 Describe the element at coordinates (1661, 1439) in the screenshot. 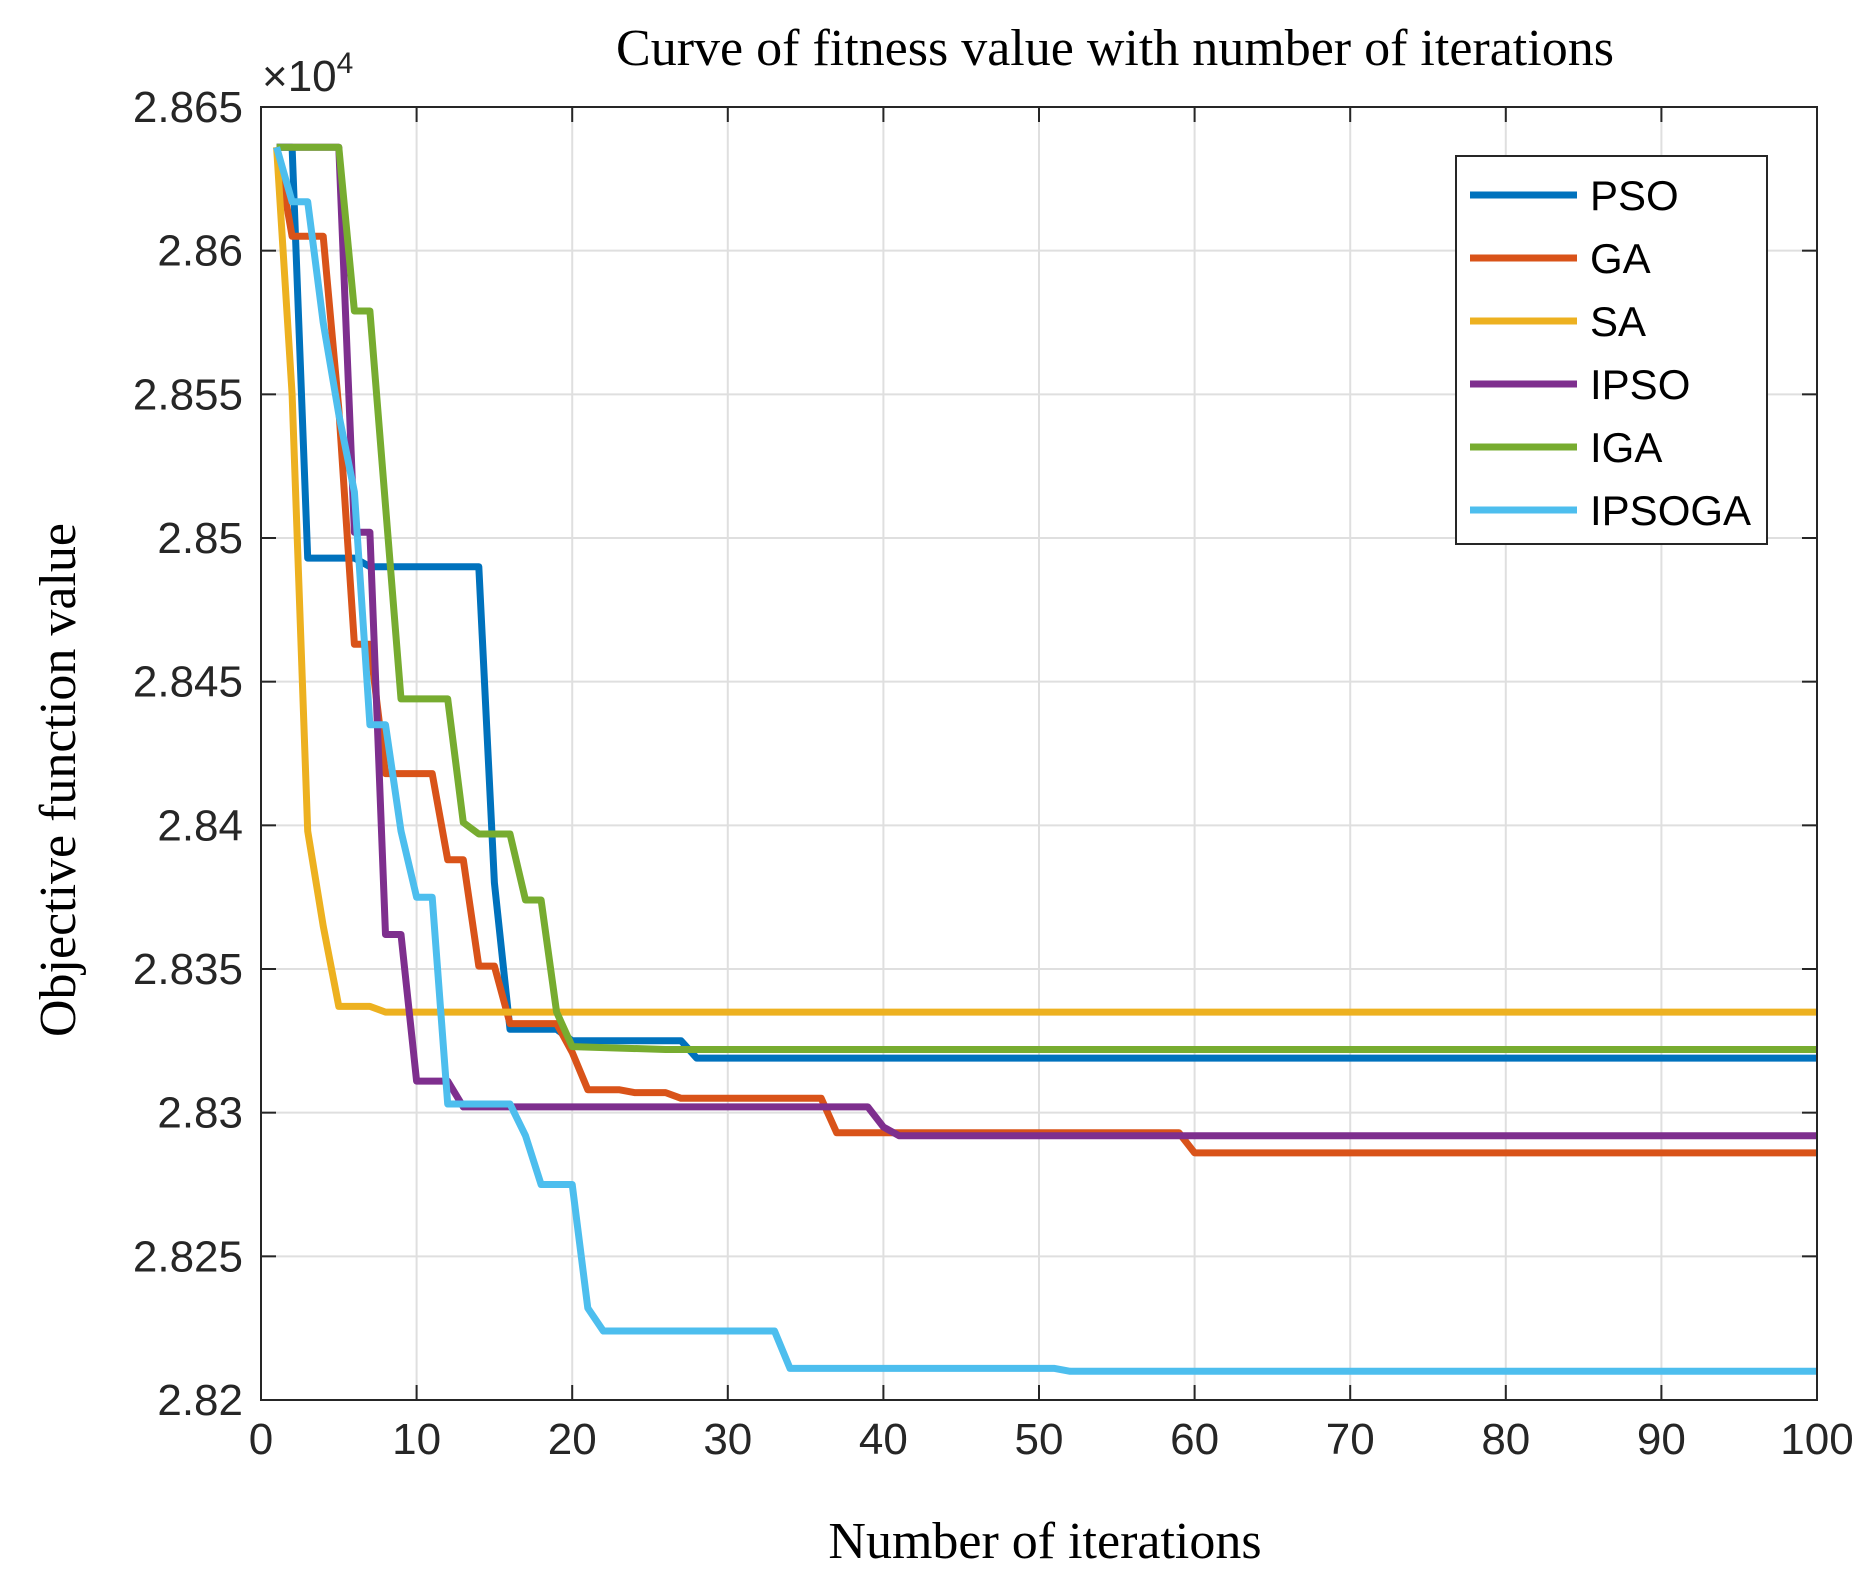

I see `x-tick-label: 90` at that location.